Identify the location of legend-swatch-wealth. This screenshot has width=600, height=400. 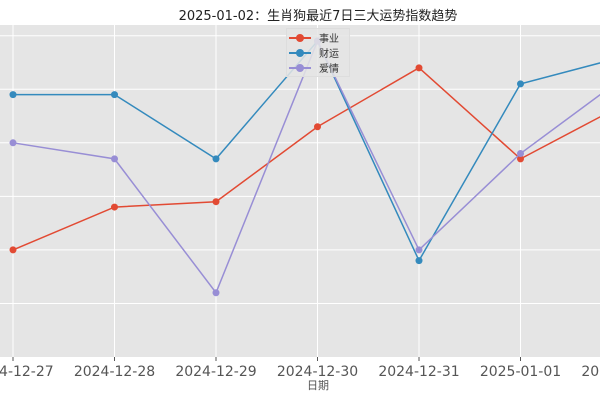
(300, 53).